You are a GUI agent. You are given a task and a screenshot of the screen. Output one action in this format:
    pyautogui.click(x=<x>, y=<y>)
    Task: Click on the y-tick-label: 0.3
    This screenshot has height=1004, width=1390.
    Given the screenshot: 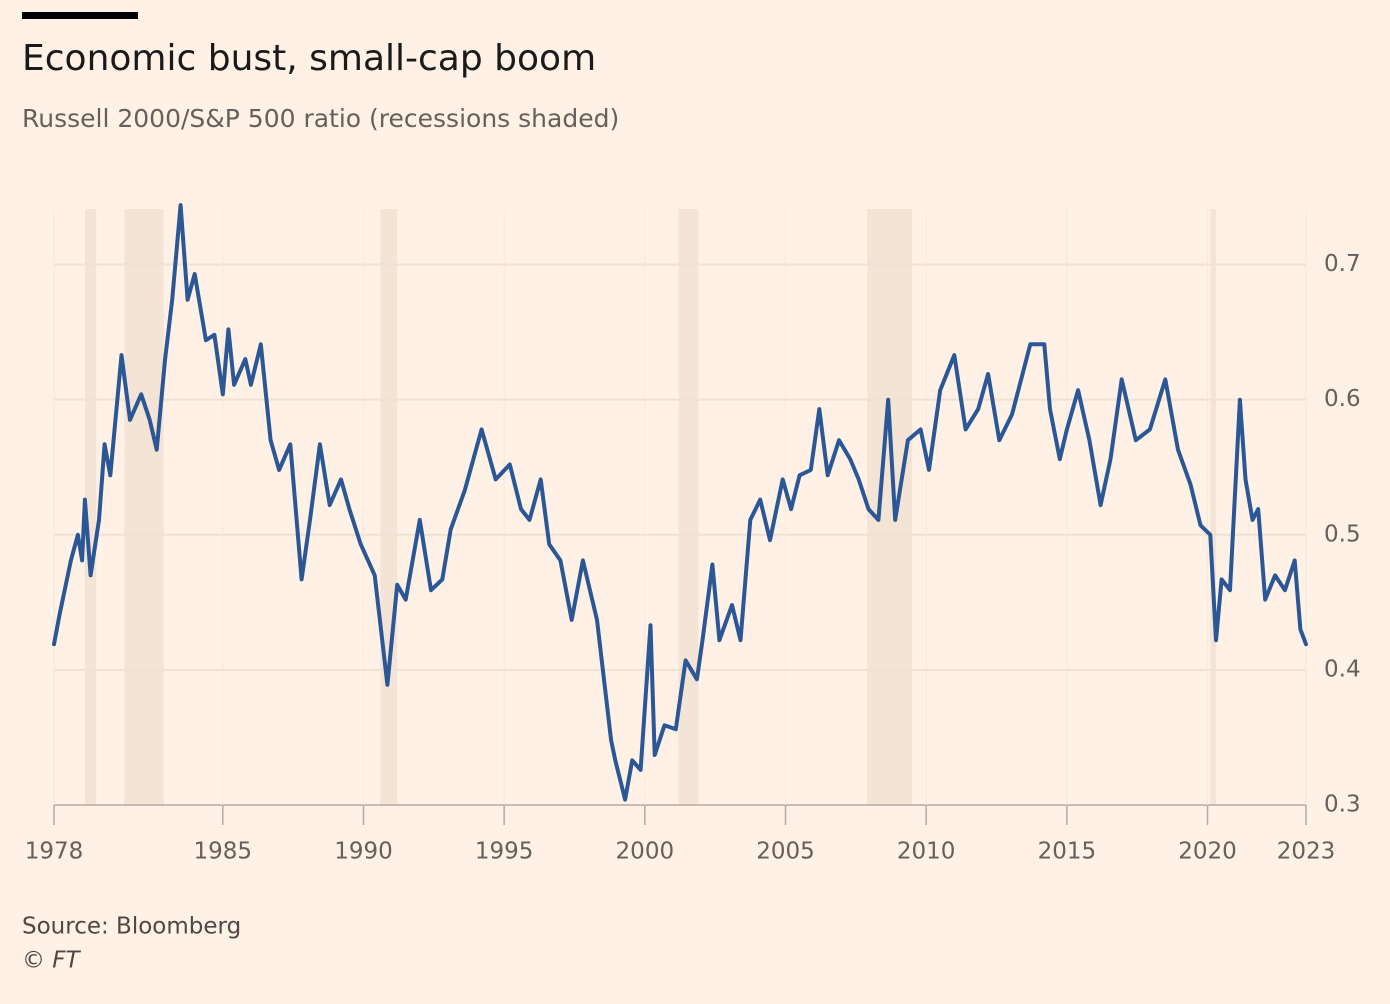 What is the action you would take?
    pyautogui.click(x=1342, y=805)
    